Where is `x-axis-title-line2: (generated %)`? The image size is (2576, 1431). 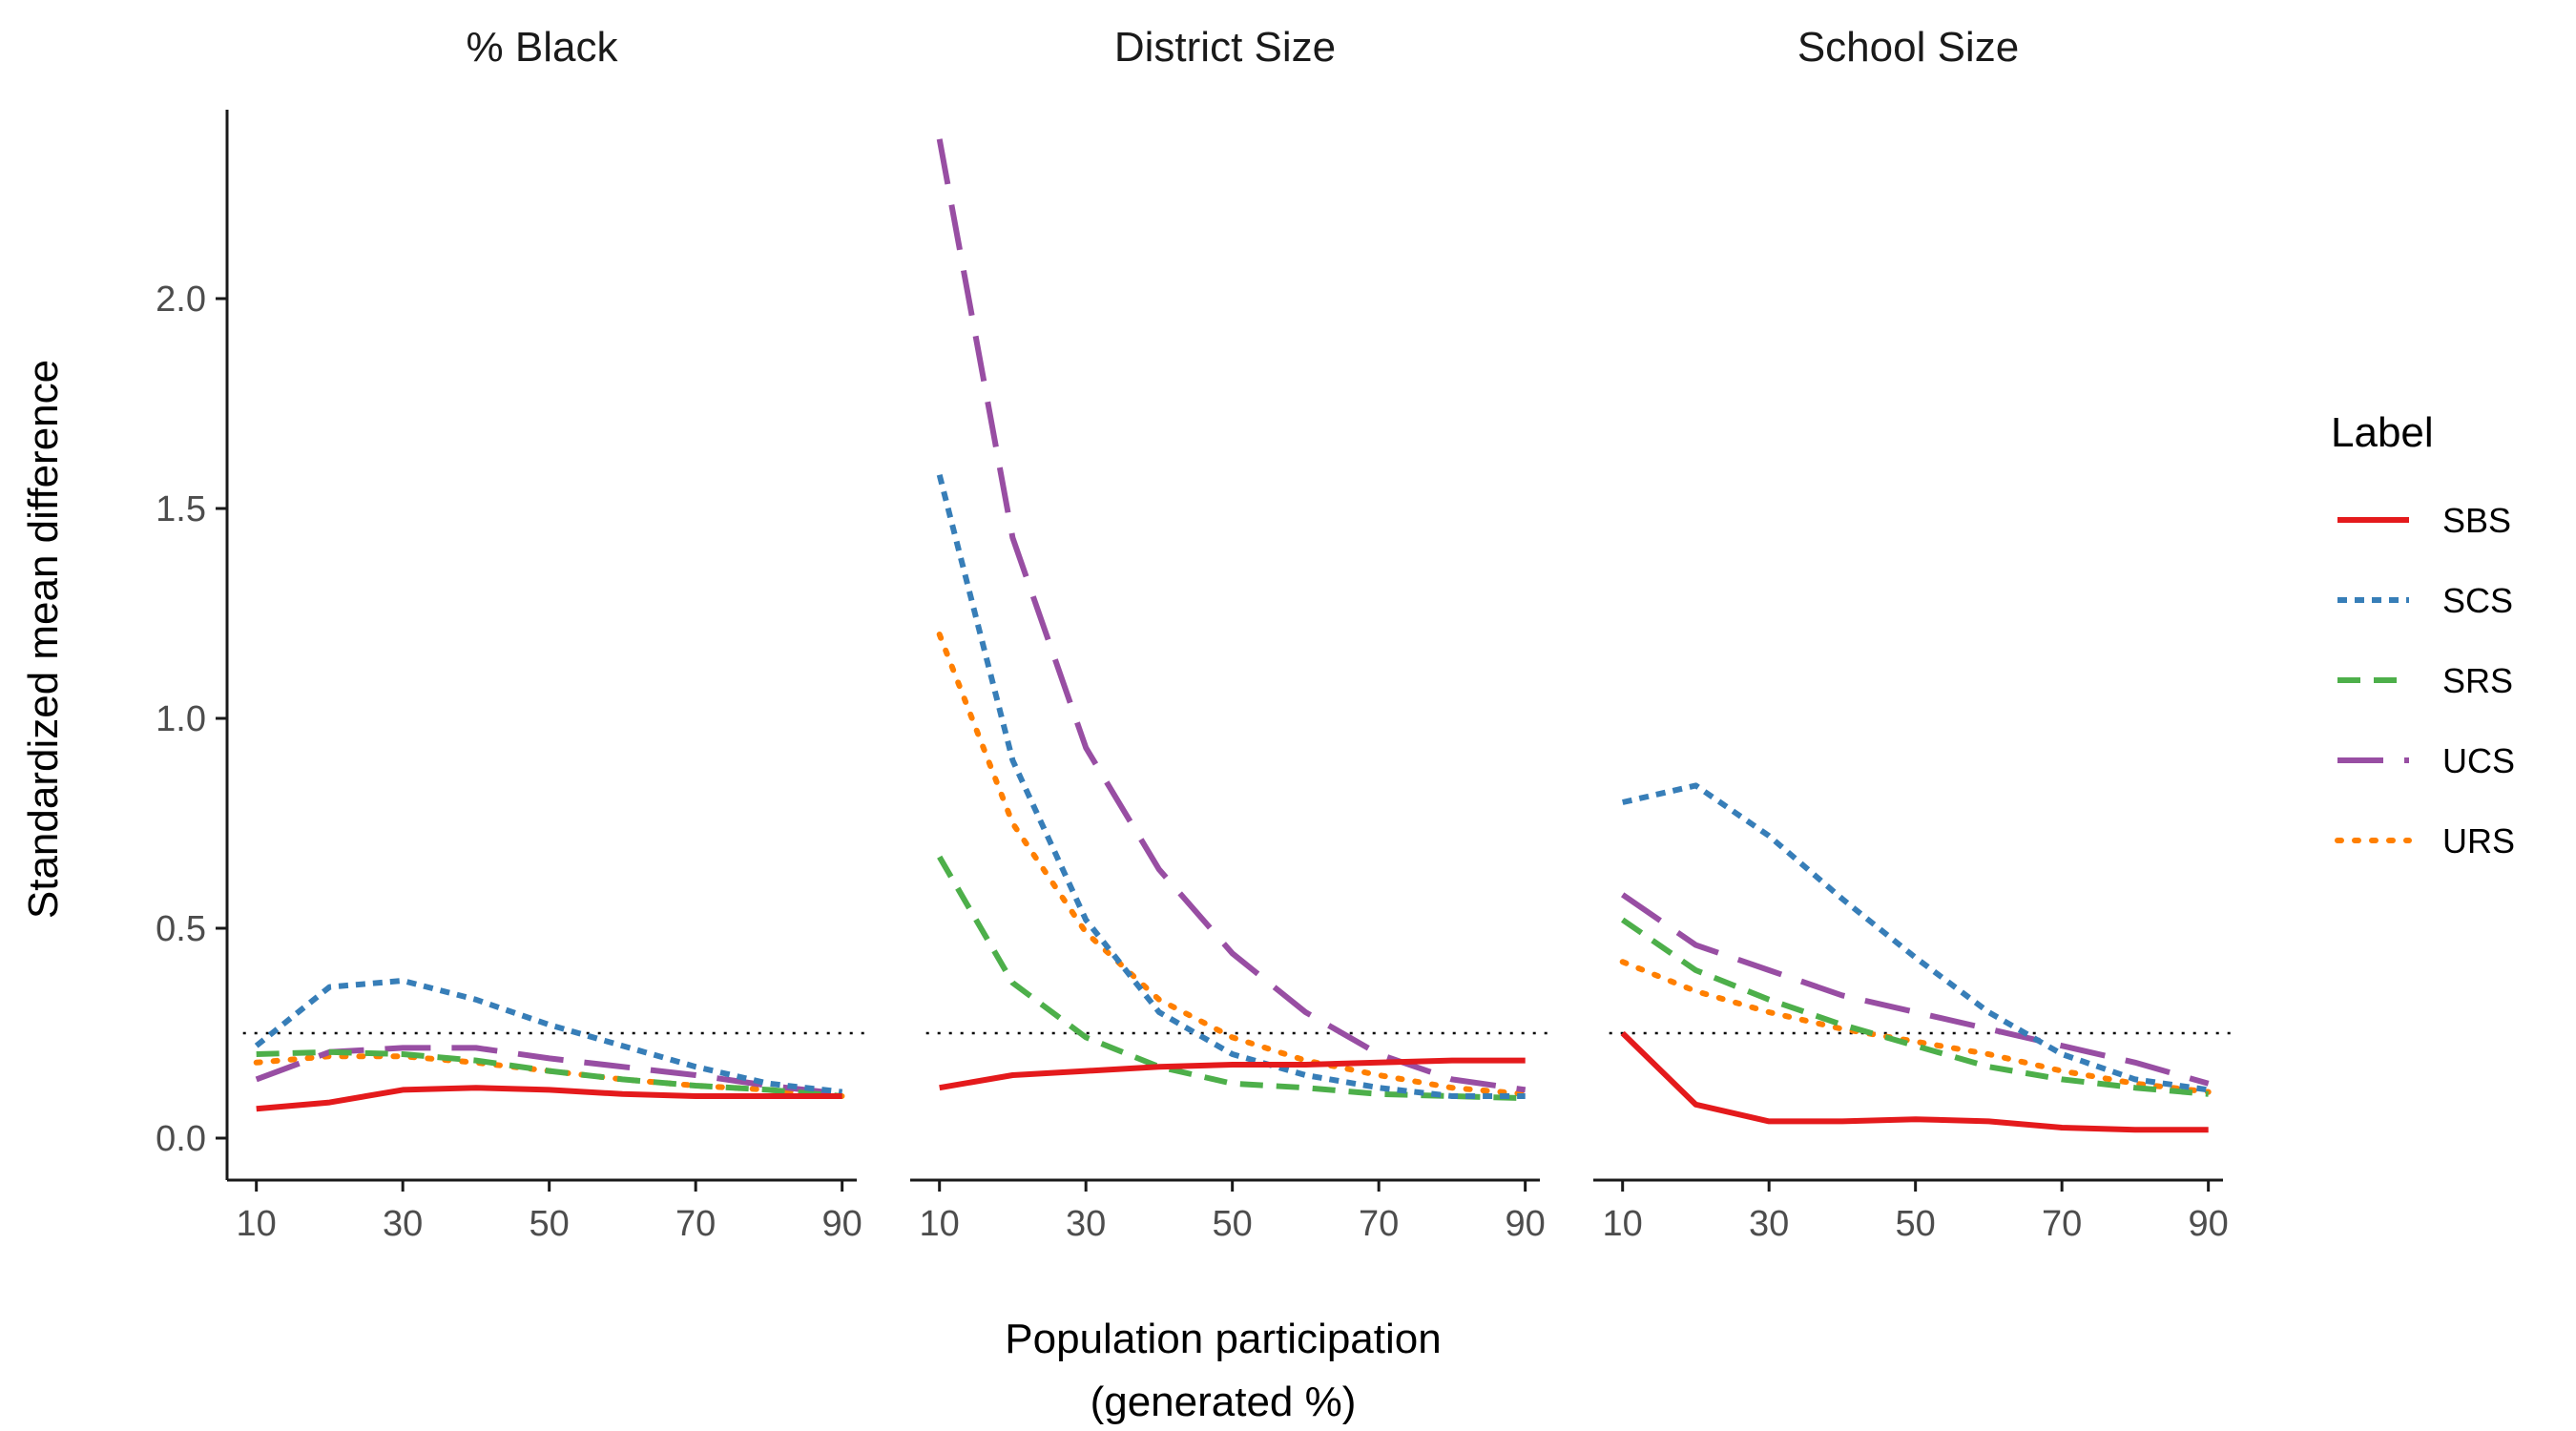
x-axis-title-line2: (generated %) is located at coordinates (1224, 1402).